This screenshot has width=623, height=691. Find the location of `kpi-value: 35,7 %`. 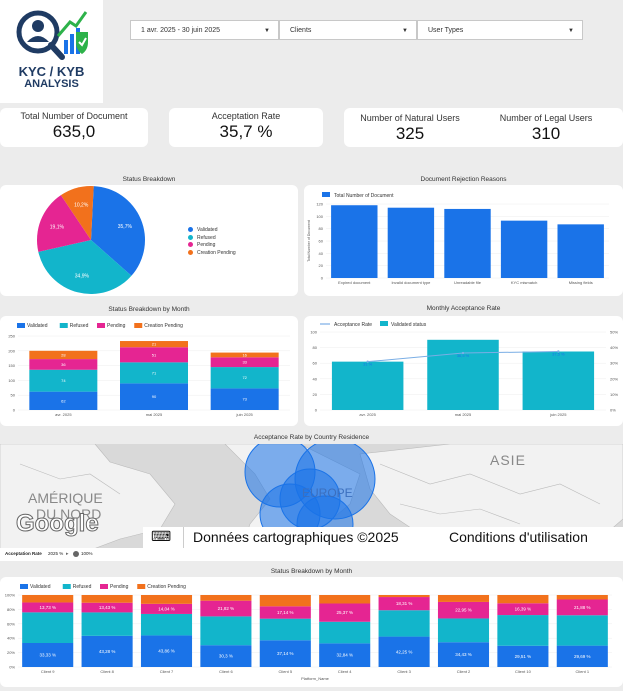

kpi-value: 35,7 % is located at coordinates (246, 131).